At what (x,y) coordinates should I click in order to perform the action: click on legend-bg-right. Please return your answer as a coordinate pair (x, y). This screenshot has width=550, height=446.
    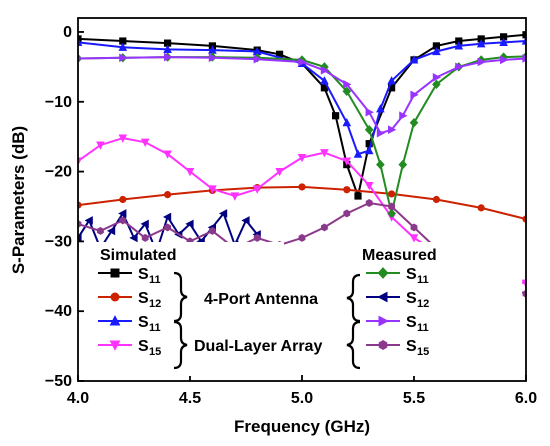
    Looking at the image, I should click on (431, 309).